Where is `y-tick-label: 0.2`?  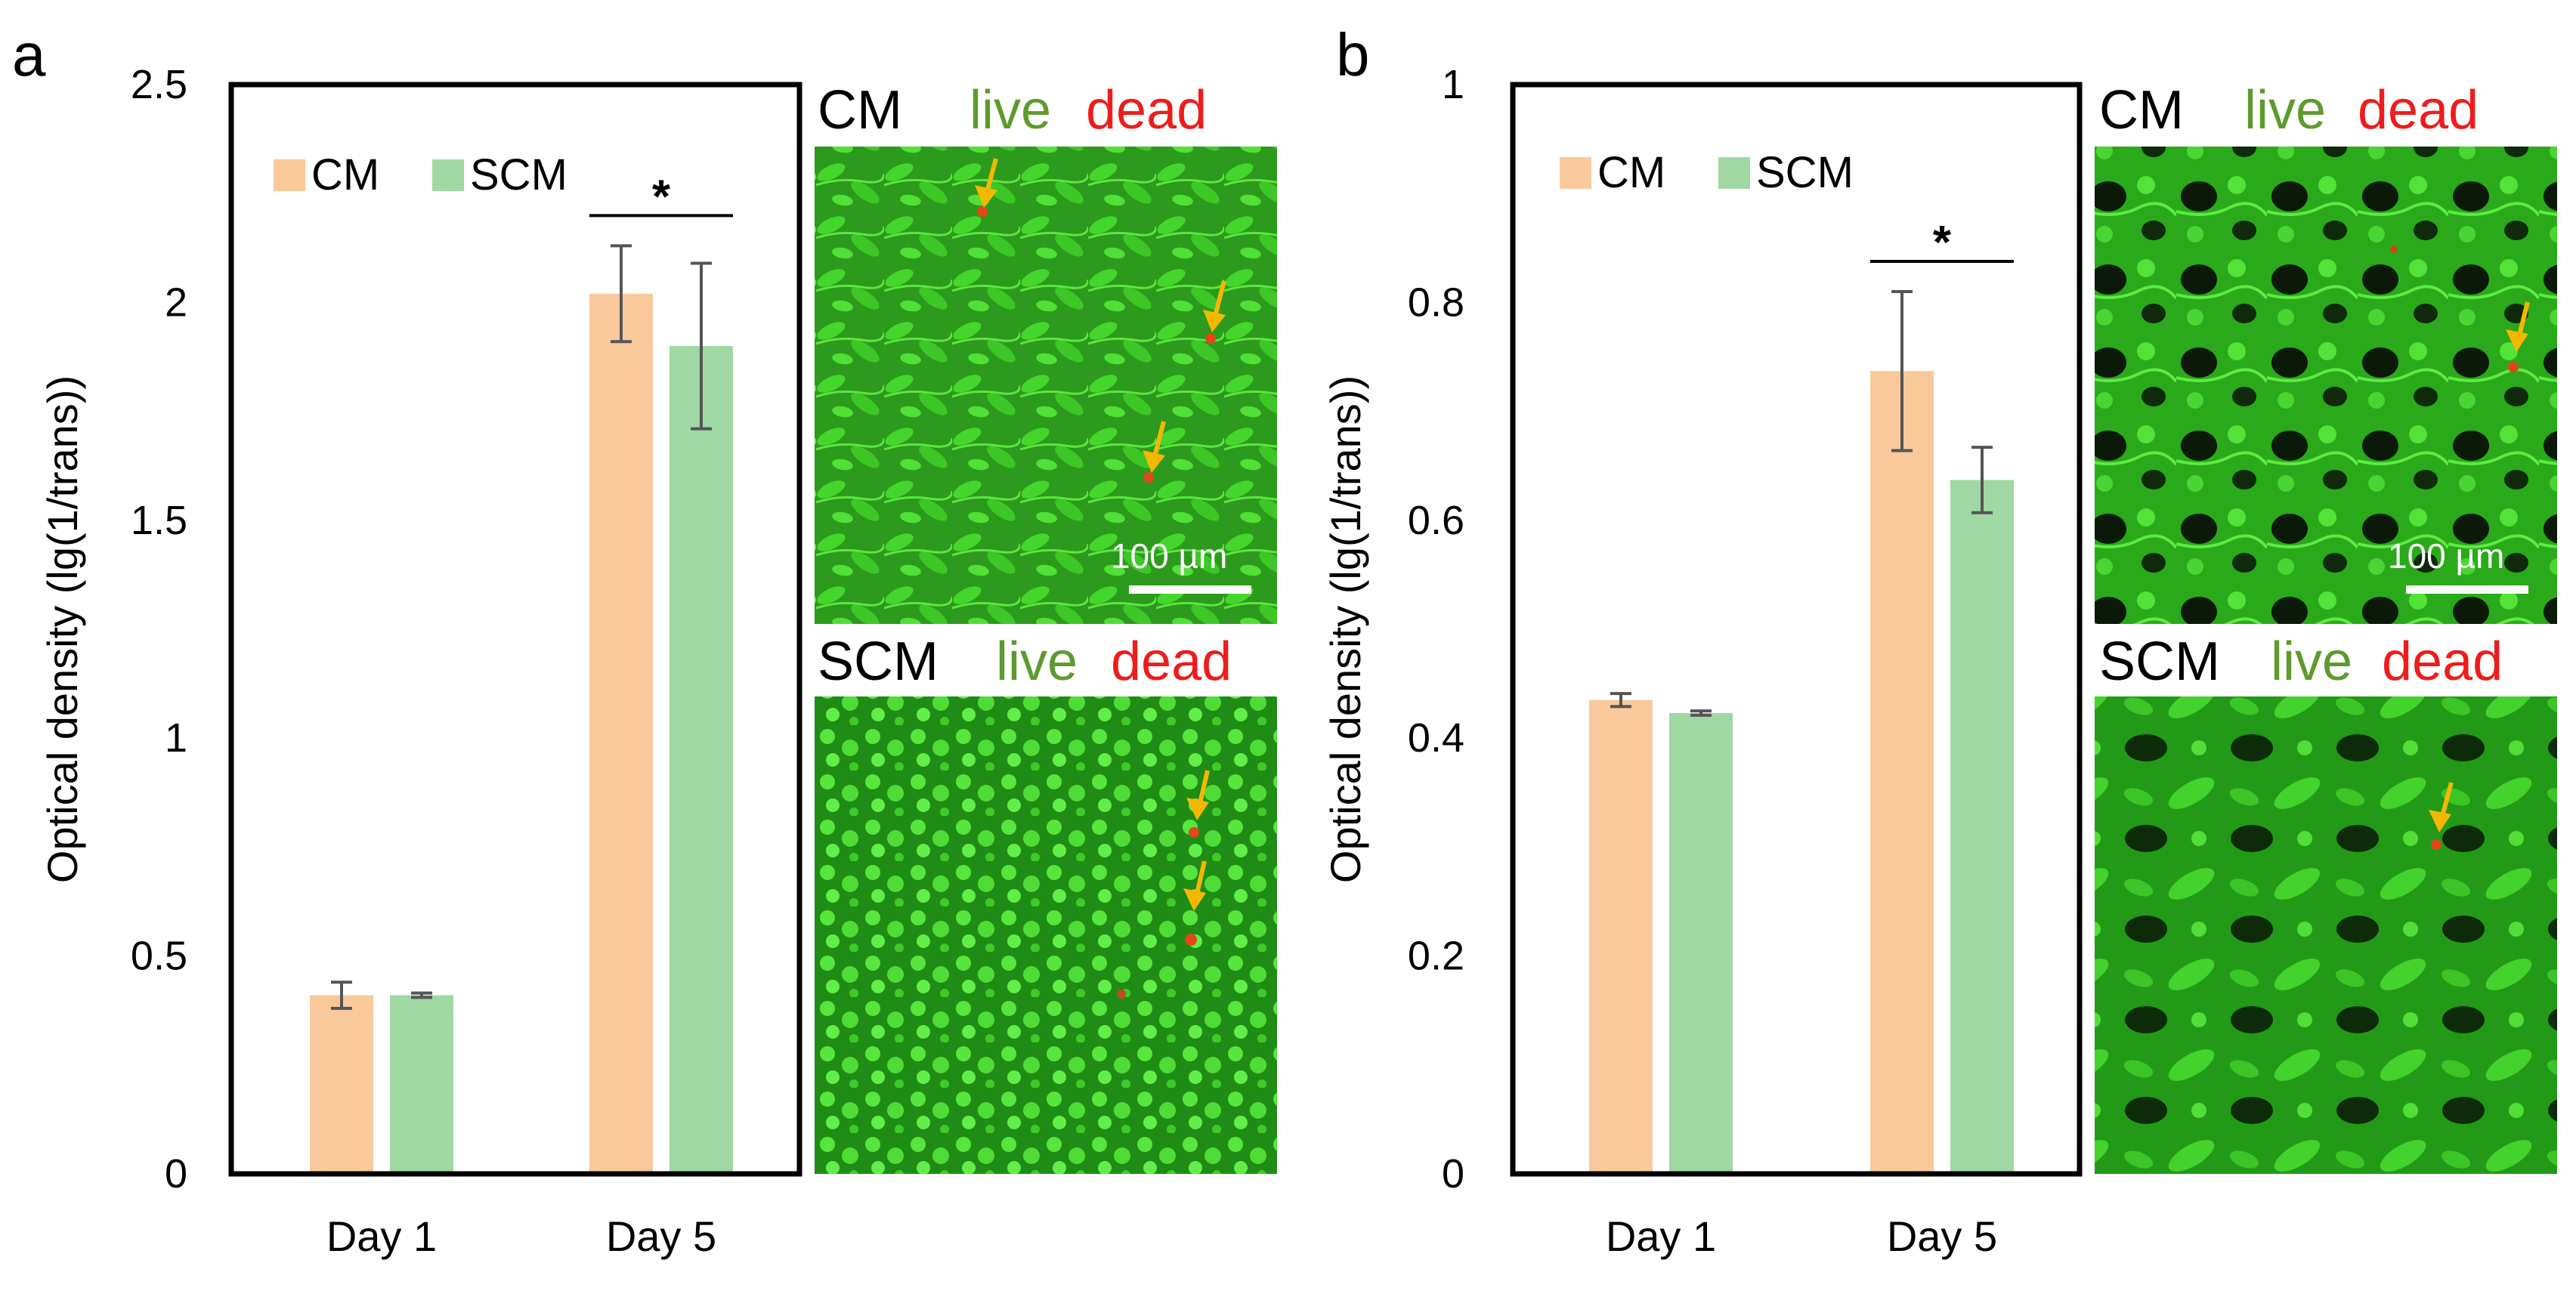
y-tick-label: 0.2 is located at coordinates (1436, 957).